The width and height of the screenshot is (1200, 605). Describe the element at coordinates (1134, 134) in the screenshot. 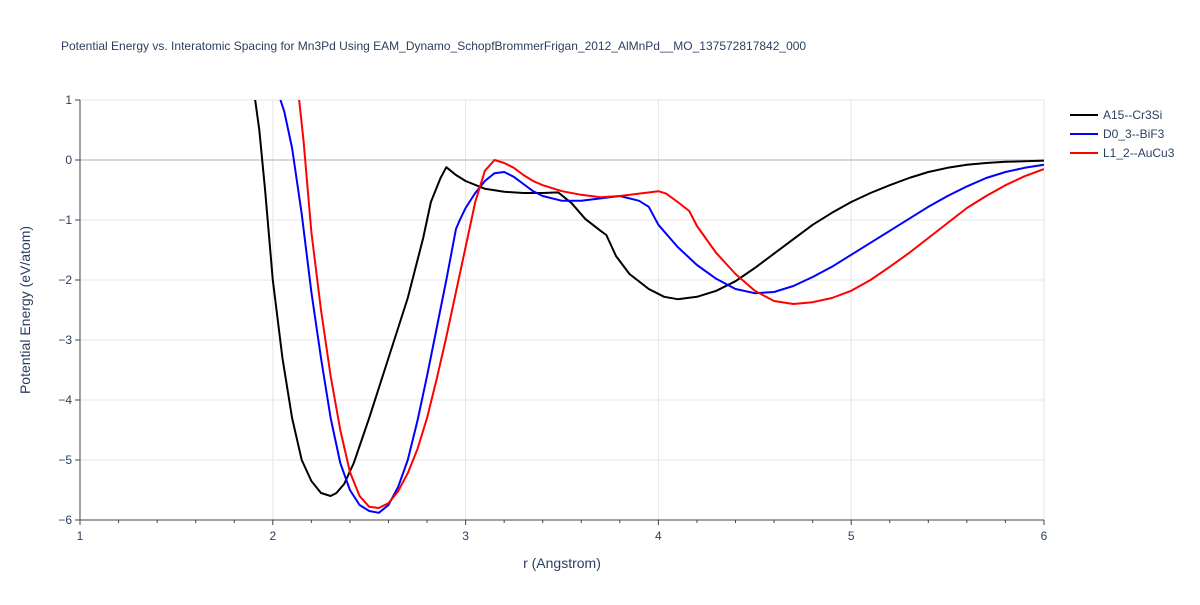

I see `legend-label: D0_3--BiF3` at that location.